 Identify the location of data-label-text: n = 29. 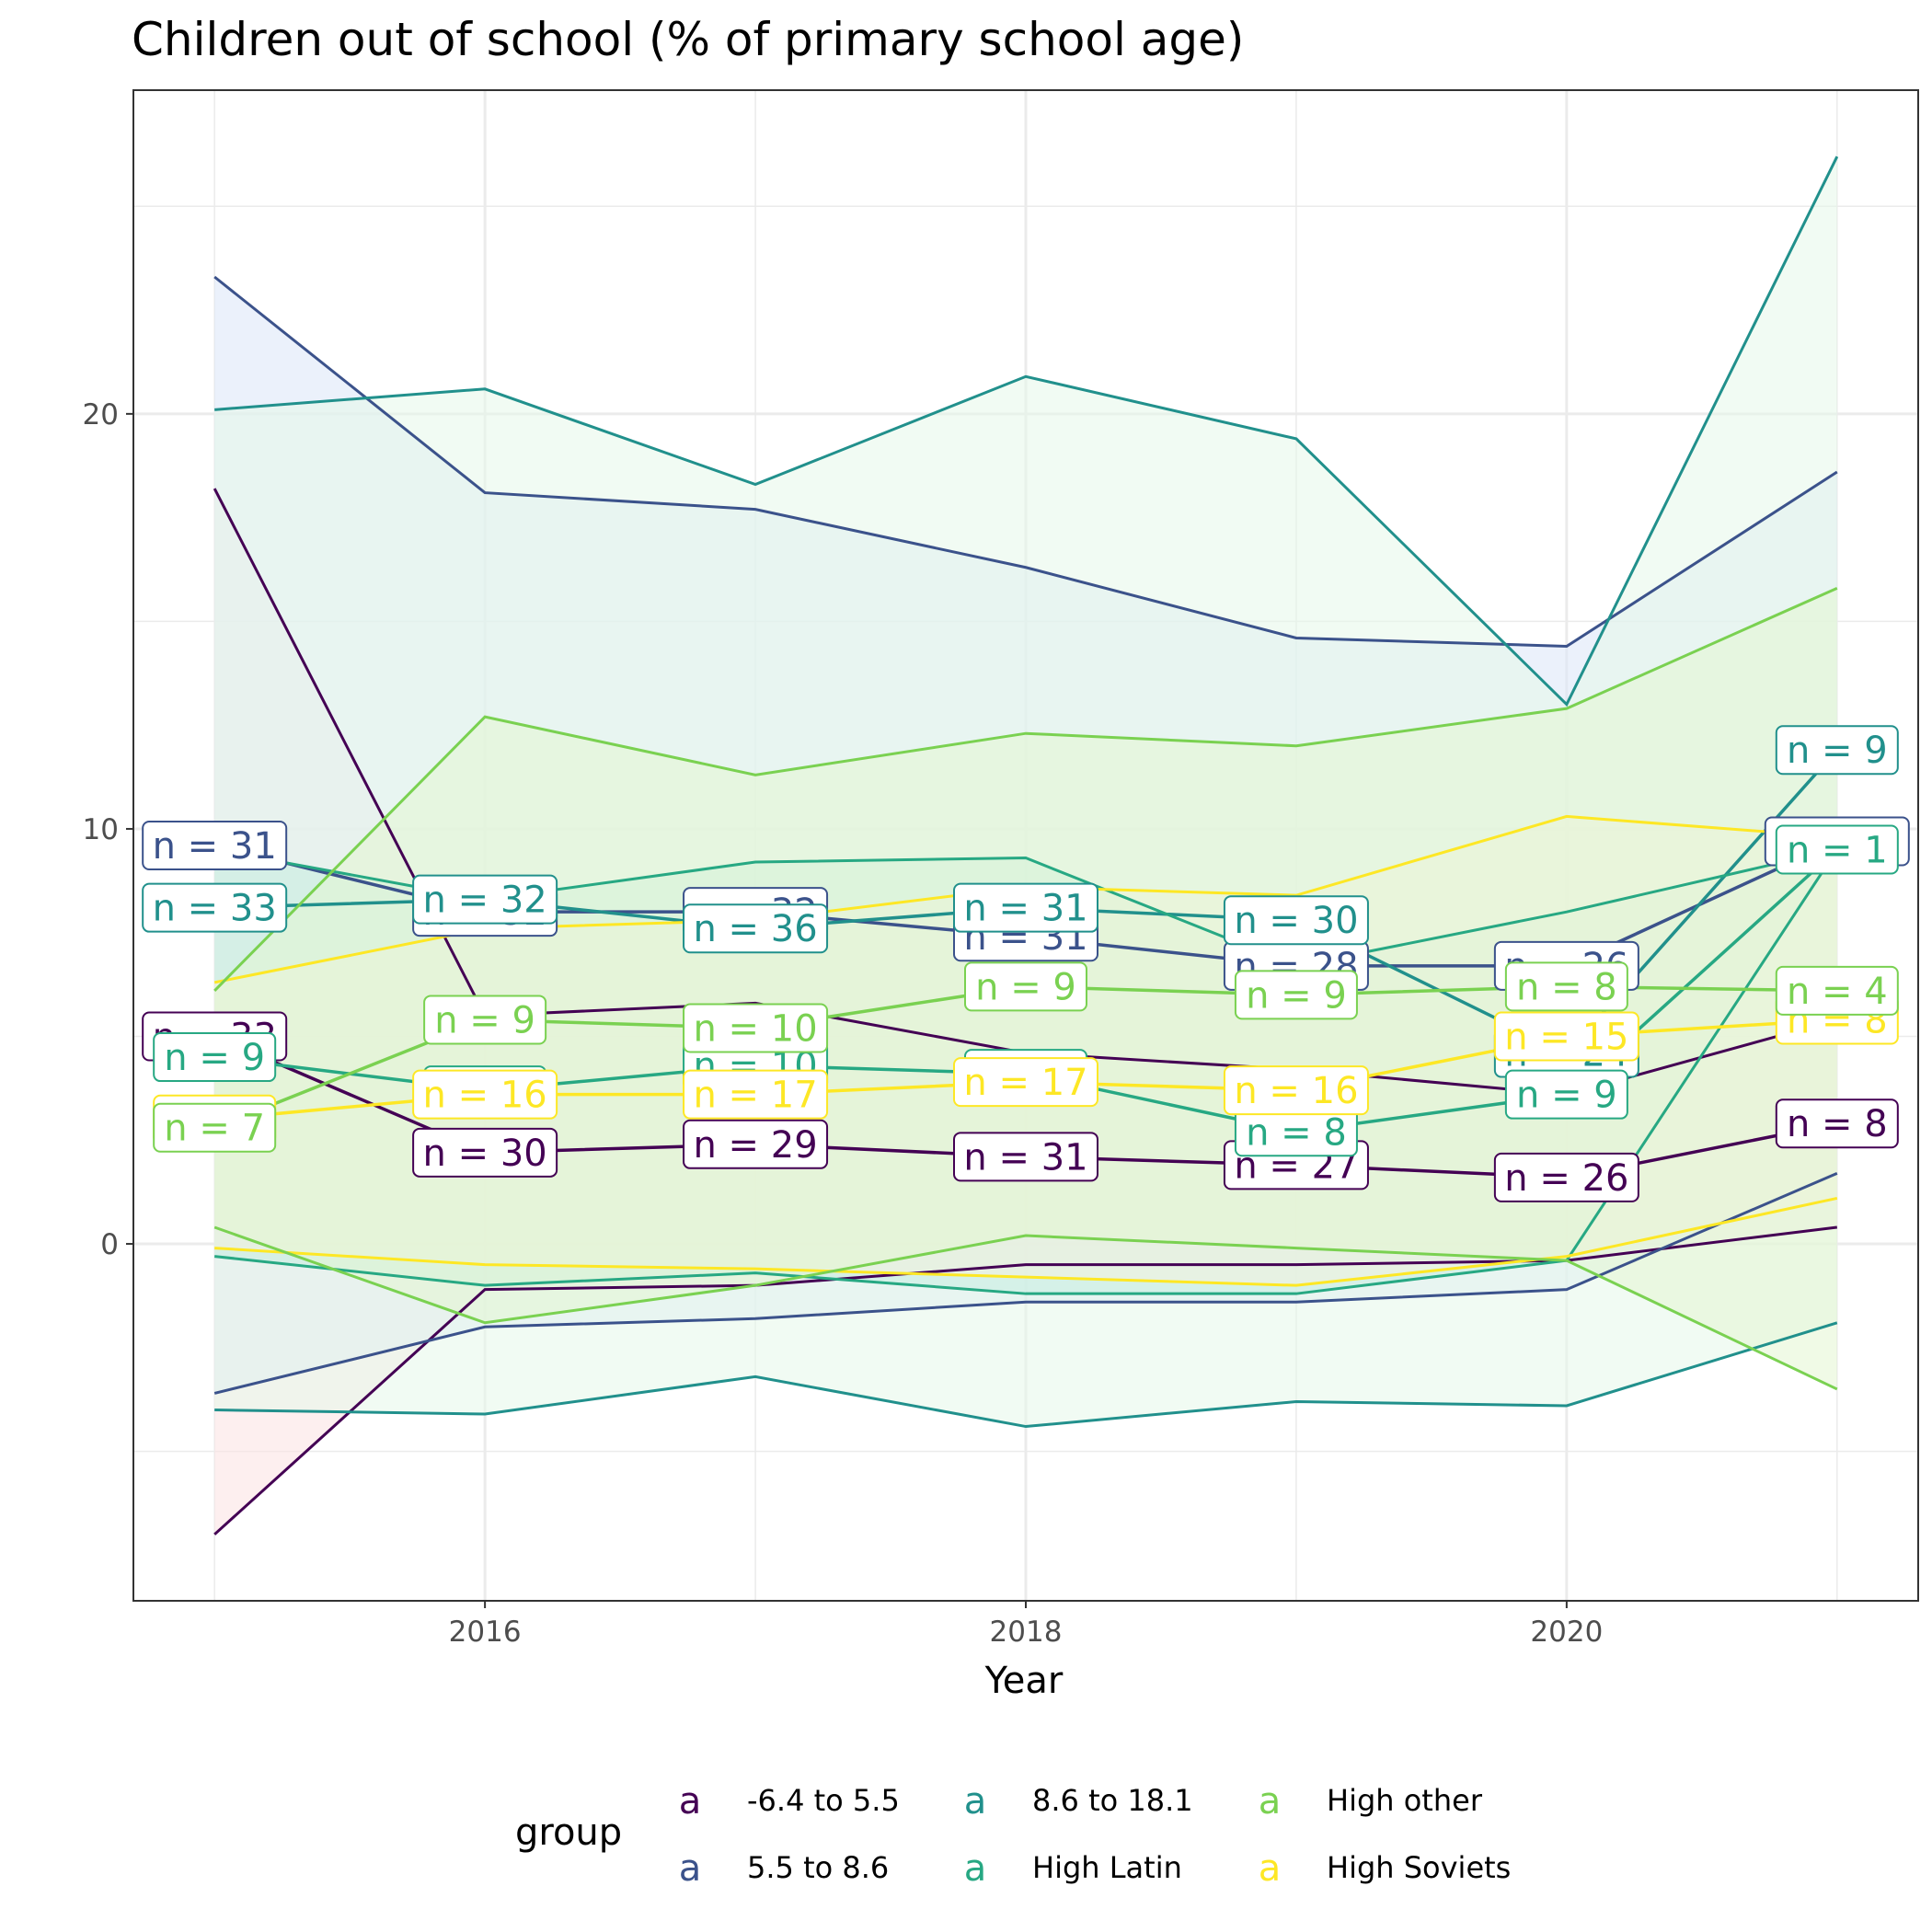
(755, 1145).